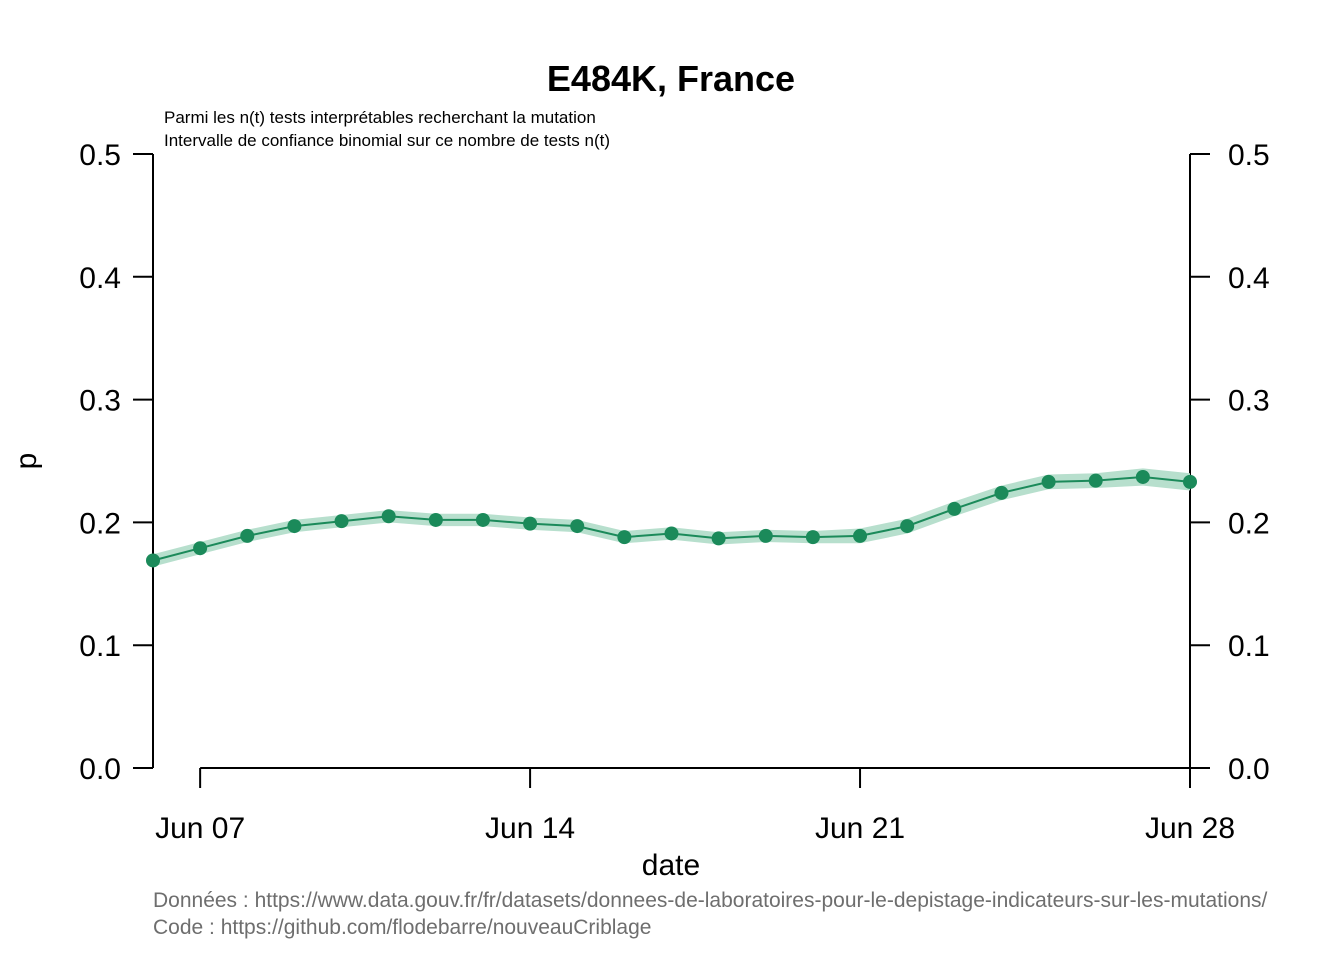  What do you see at coordinates (100, 401) in the screenshot?
I see `y-tick-label-left: 0.3` at bounding box center [100, 401].